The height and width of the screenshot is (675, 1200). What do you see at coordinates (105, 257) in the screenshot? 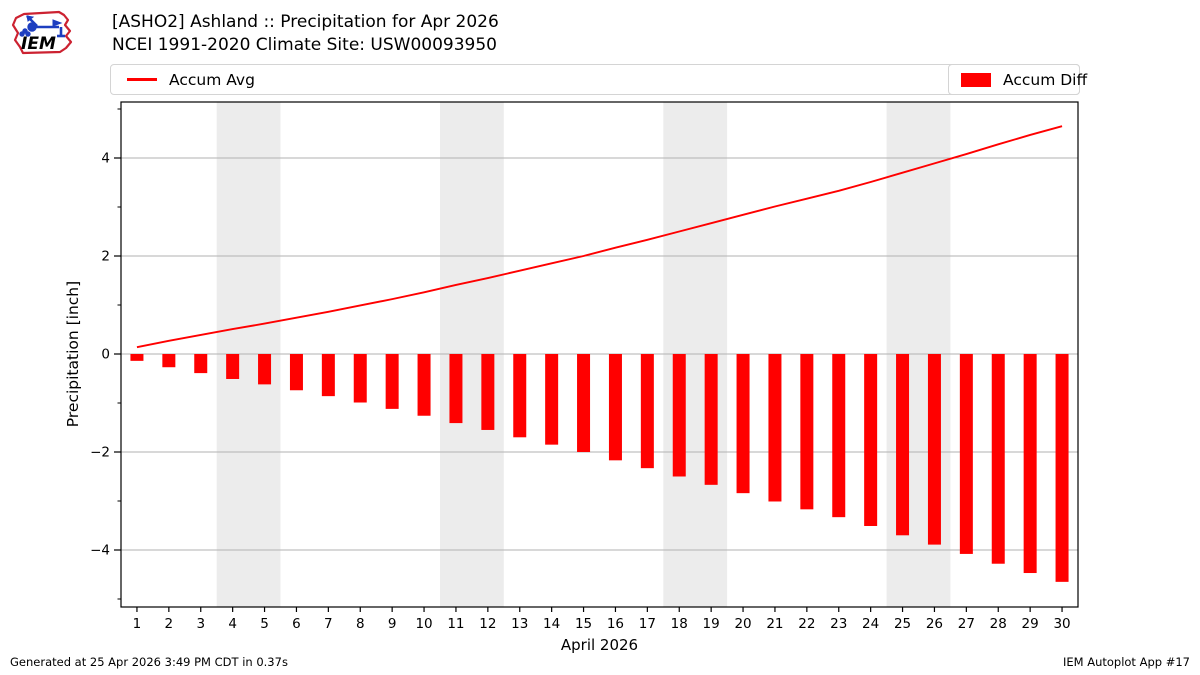
I see `y-tick-label: 2` at bounding box center [105, 257].